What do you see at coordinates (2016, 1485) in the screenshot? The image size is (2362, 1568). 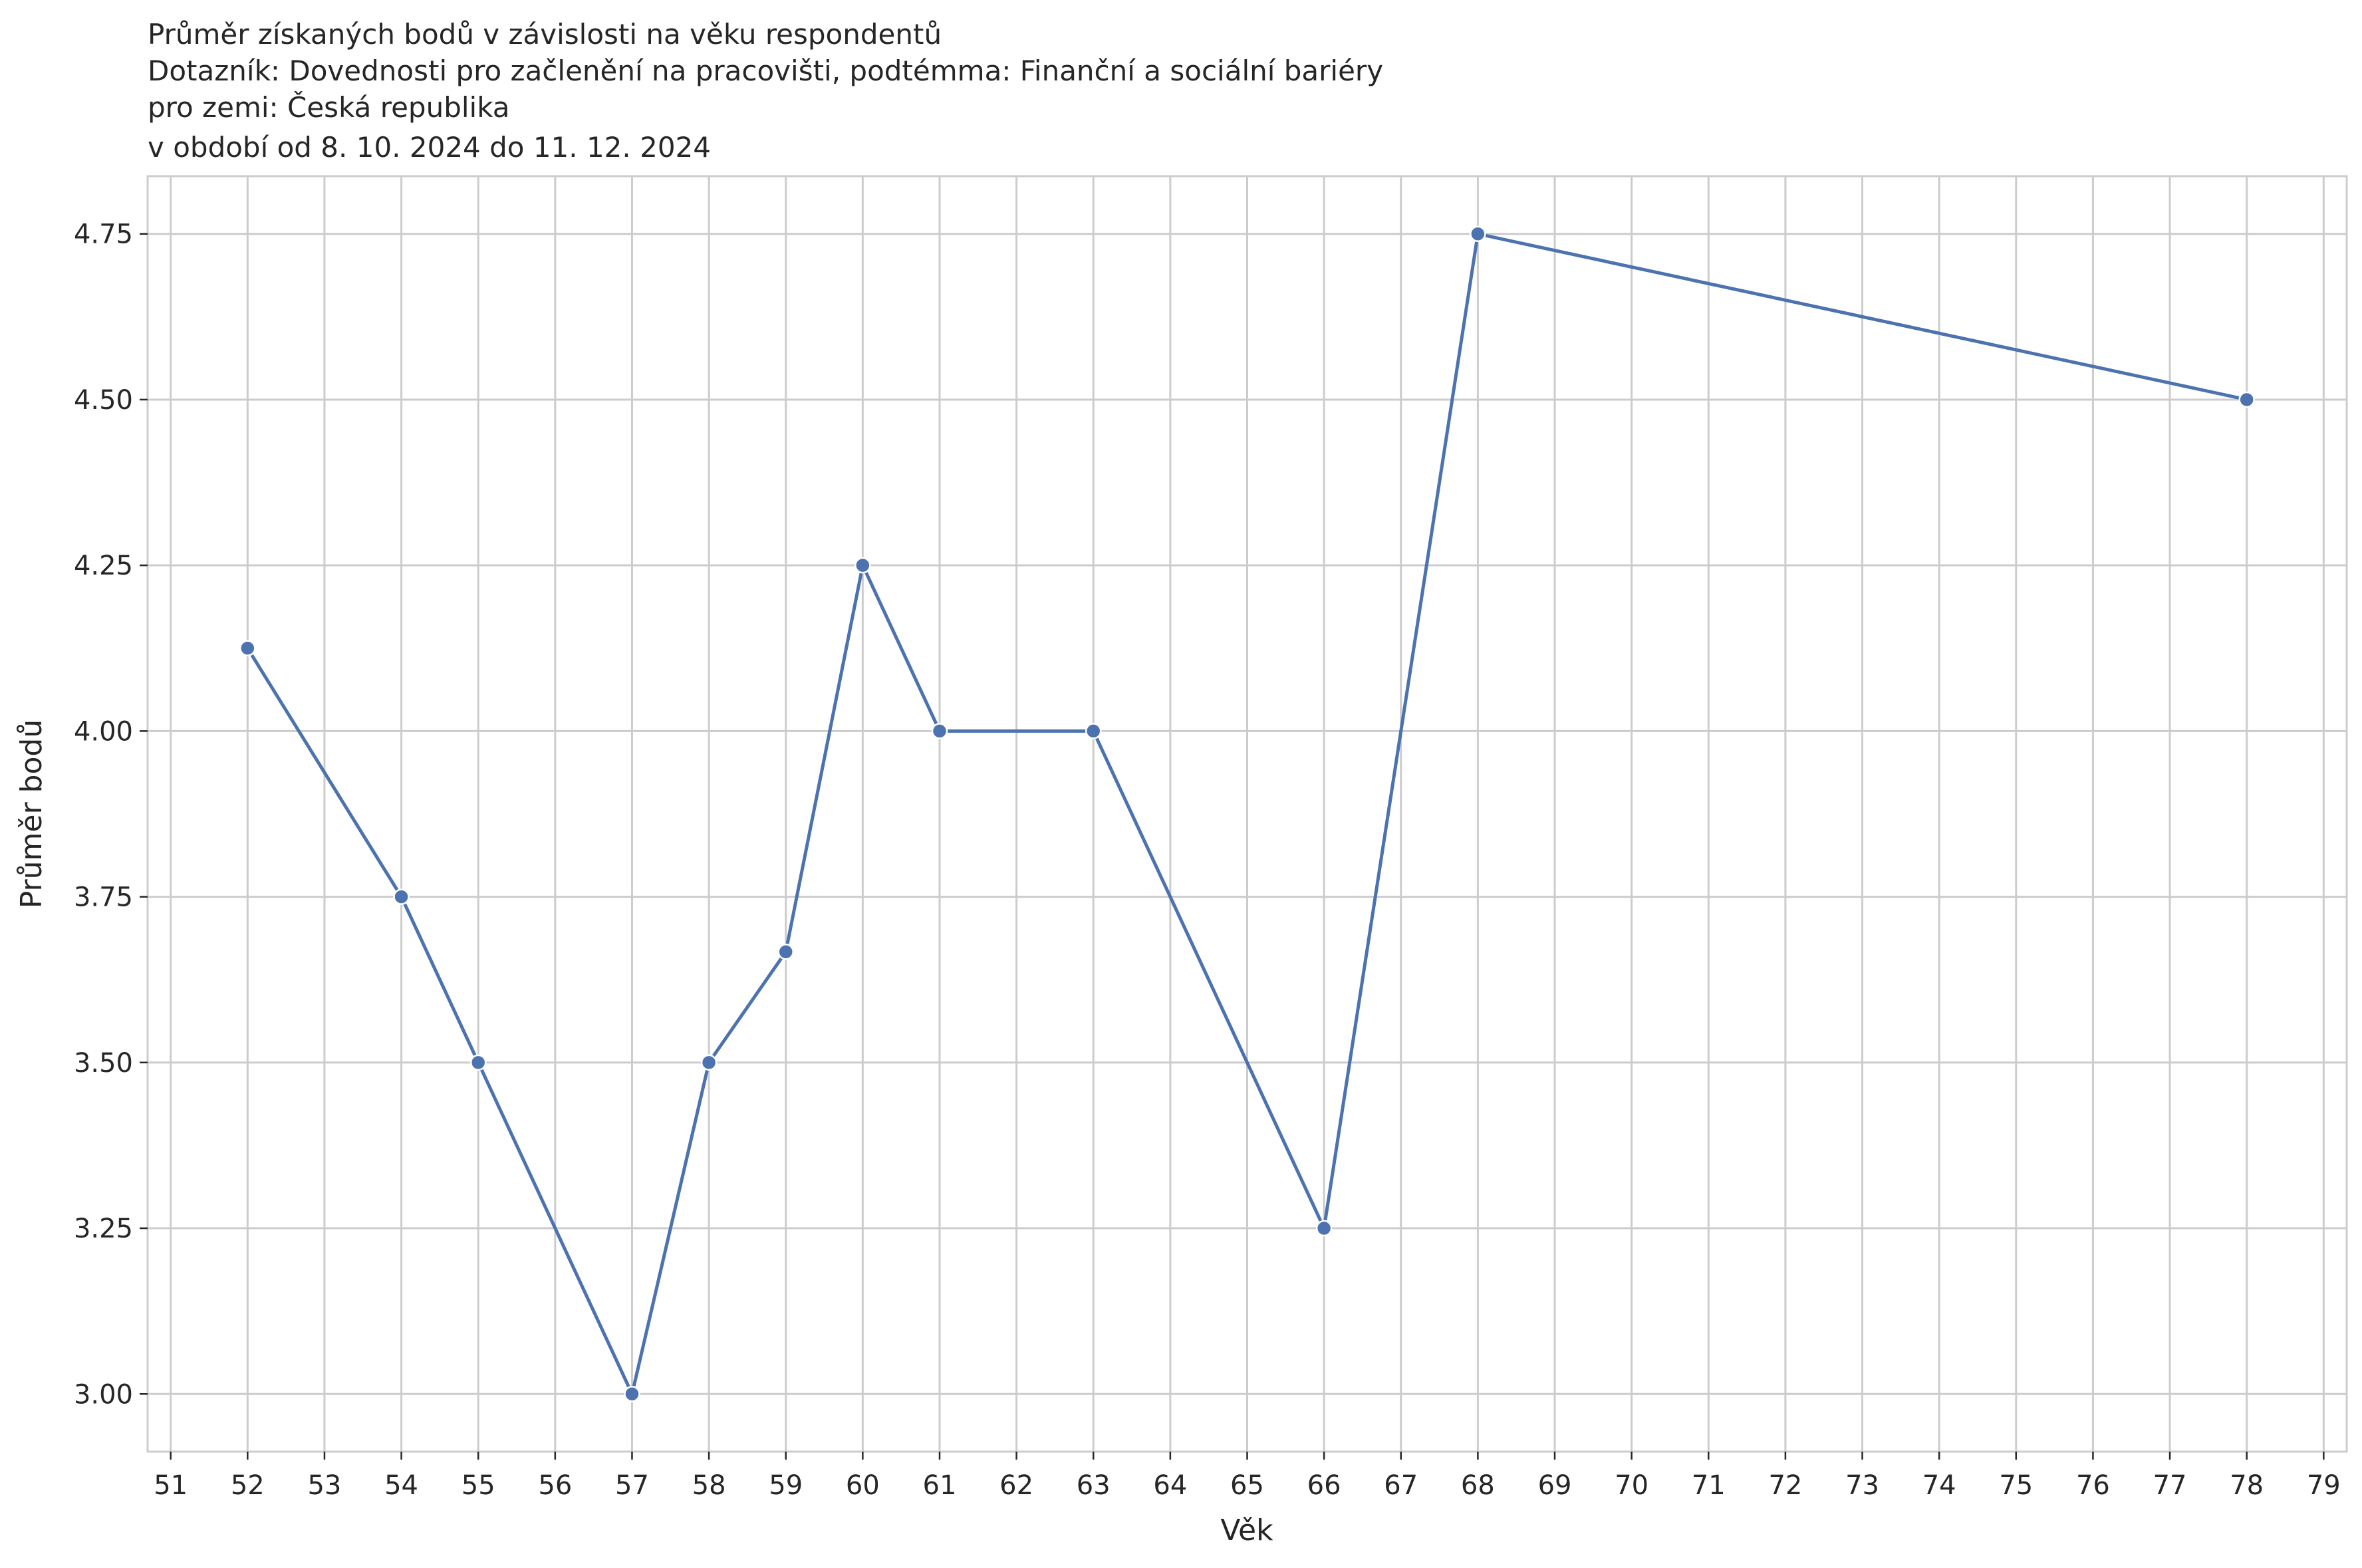 I see `x-tick-label: 75` at bounding box center [2016, 1485].